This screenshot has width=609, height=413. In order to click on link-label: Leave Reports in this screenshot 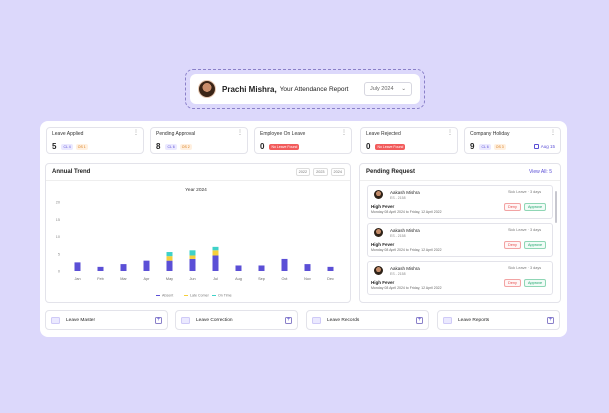, I will do `click(474, 320)`.